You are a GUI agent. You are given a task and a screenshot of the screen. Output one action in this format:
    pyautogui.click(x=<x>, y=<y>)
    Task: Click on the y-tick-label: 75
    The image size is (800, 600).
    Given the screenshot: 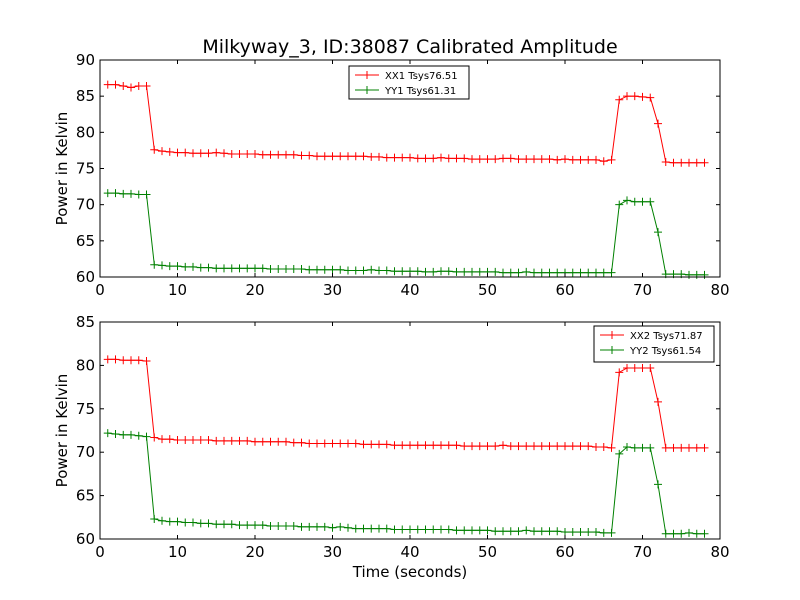 What is the action you would take?
    pyautogui.click(x=85, y=409)
    